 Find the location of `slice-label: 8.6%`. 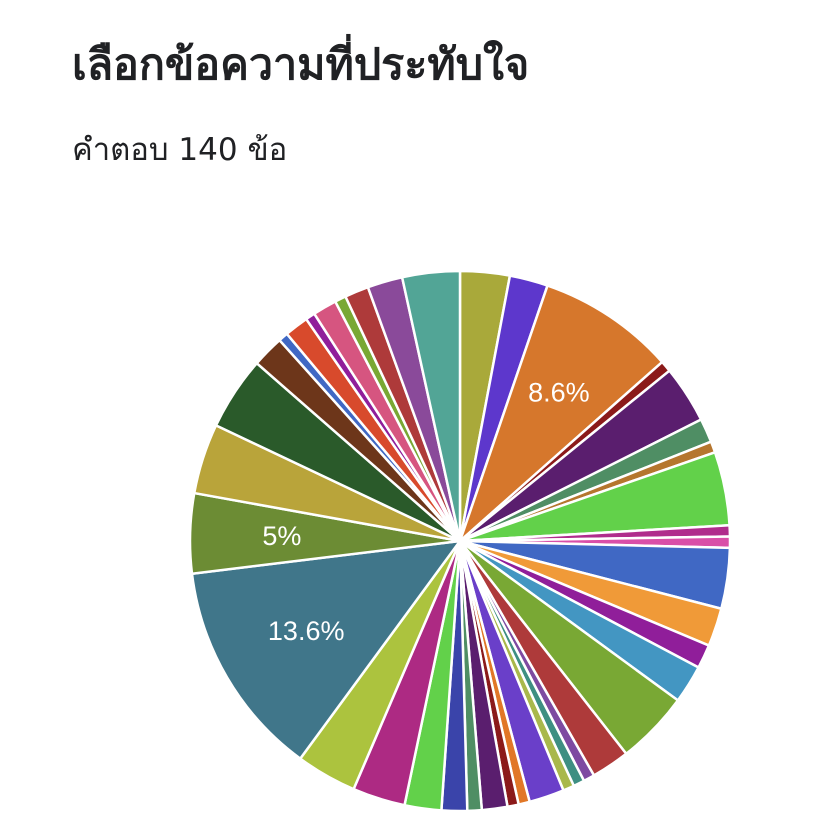

slice-label: 8.6% is located at coordinates (559, 393).